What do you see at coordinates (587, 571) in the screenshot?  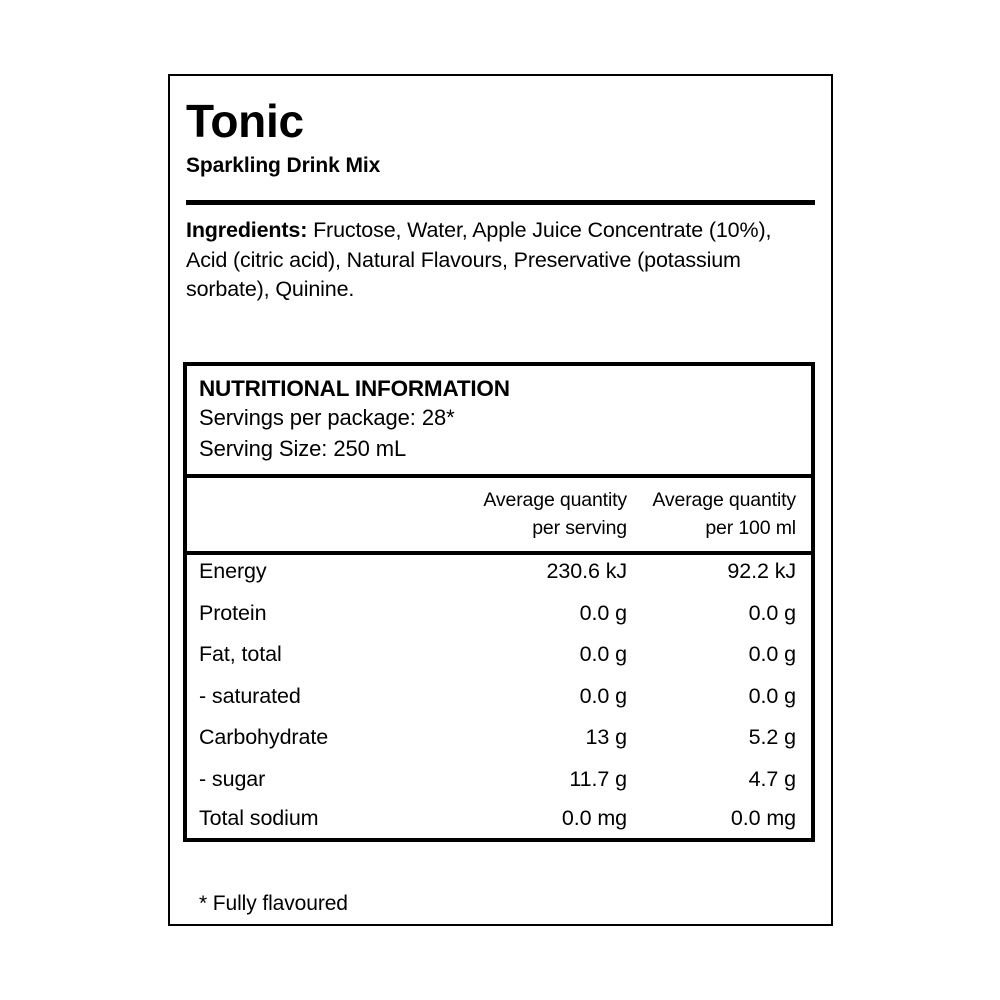 I see `nutrient-per-serving: 230.6 kJ` at bounding box center [587, 571].